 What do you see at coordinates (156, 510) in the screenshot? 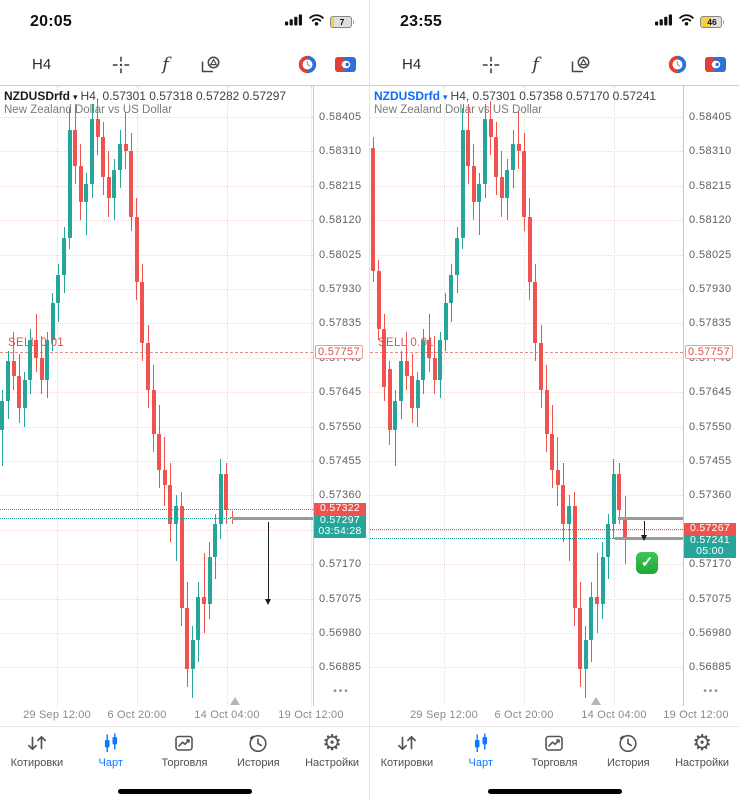
I see `ask-price-line` at bounding box center [156, 510].